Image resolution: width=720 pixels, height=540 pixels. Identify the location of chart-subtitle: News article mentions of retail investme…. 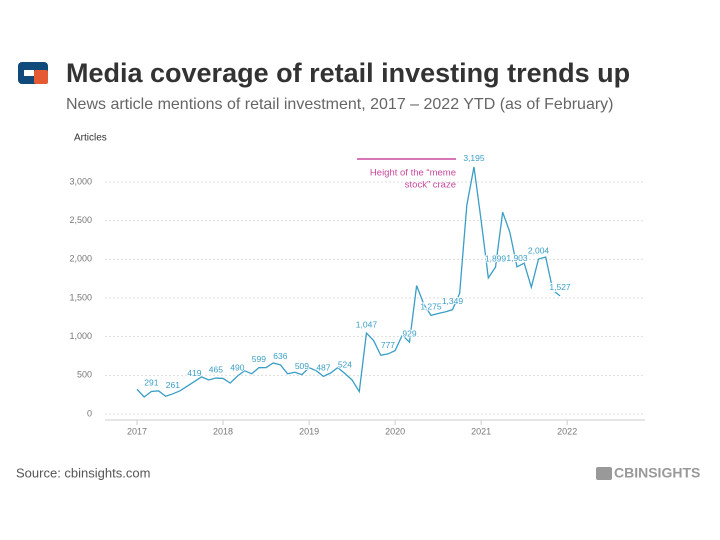
(340, 104).